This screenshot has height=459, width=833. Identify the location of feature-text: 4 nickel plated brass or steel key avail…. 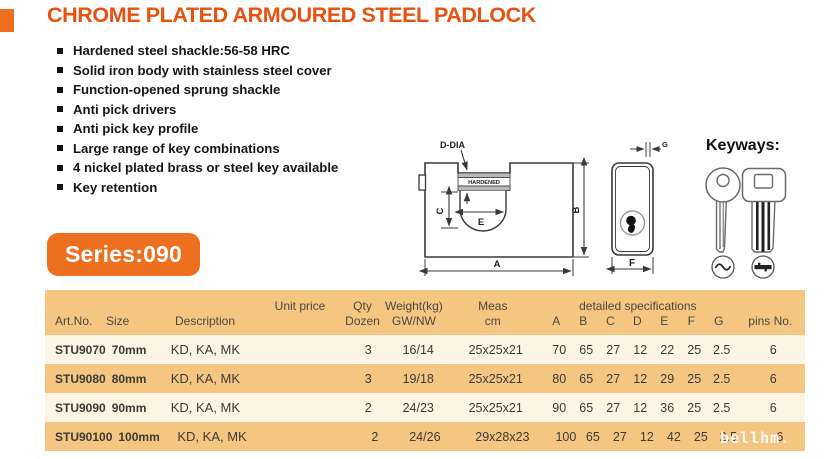
(206, 168).